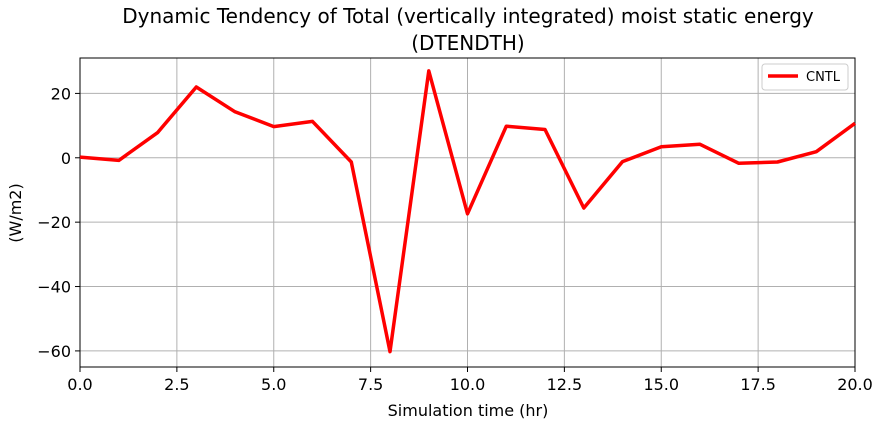 Image resolution: width=881 pixels, height=424 pixels. What do you see at coordinates (468, 384) in the screenshot?
I see `x-tick-label: 10.0` at bounding box center [468, 384].